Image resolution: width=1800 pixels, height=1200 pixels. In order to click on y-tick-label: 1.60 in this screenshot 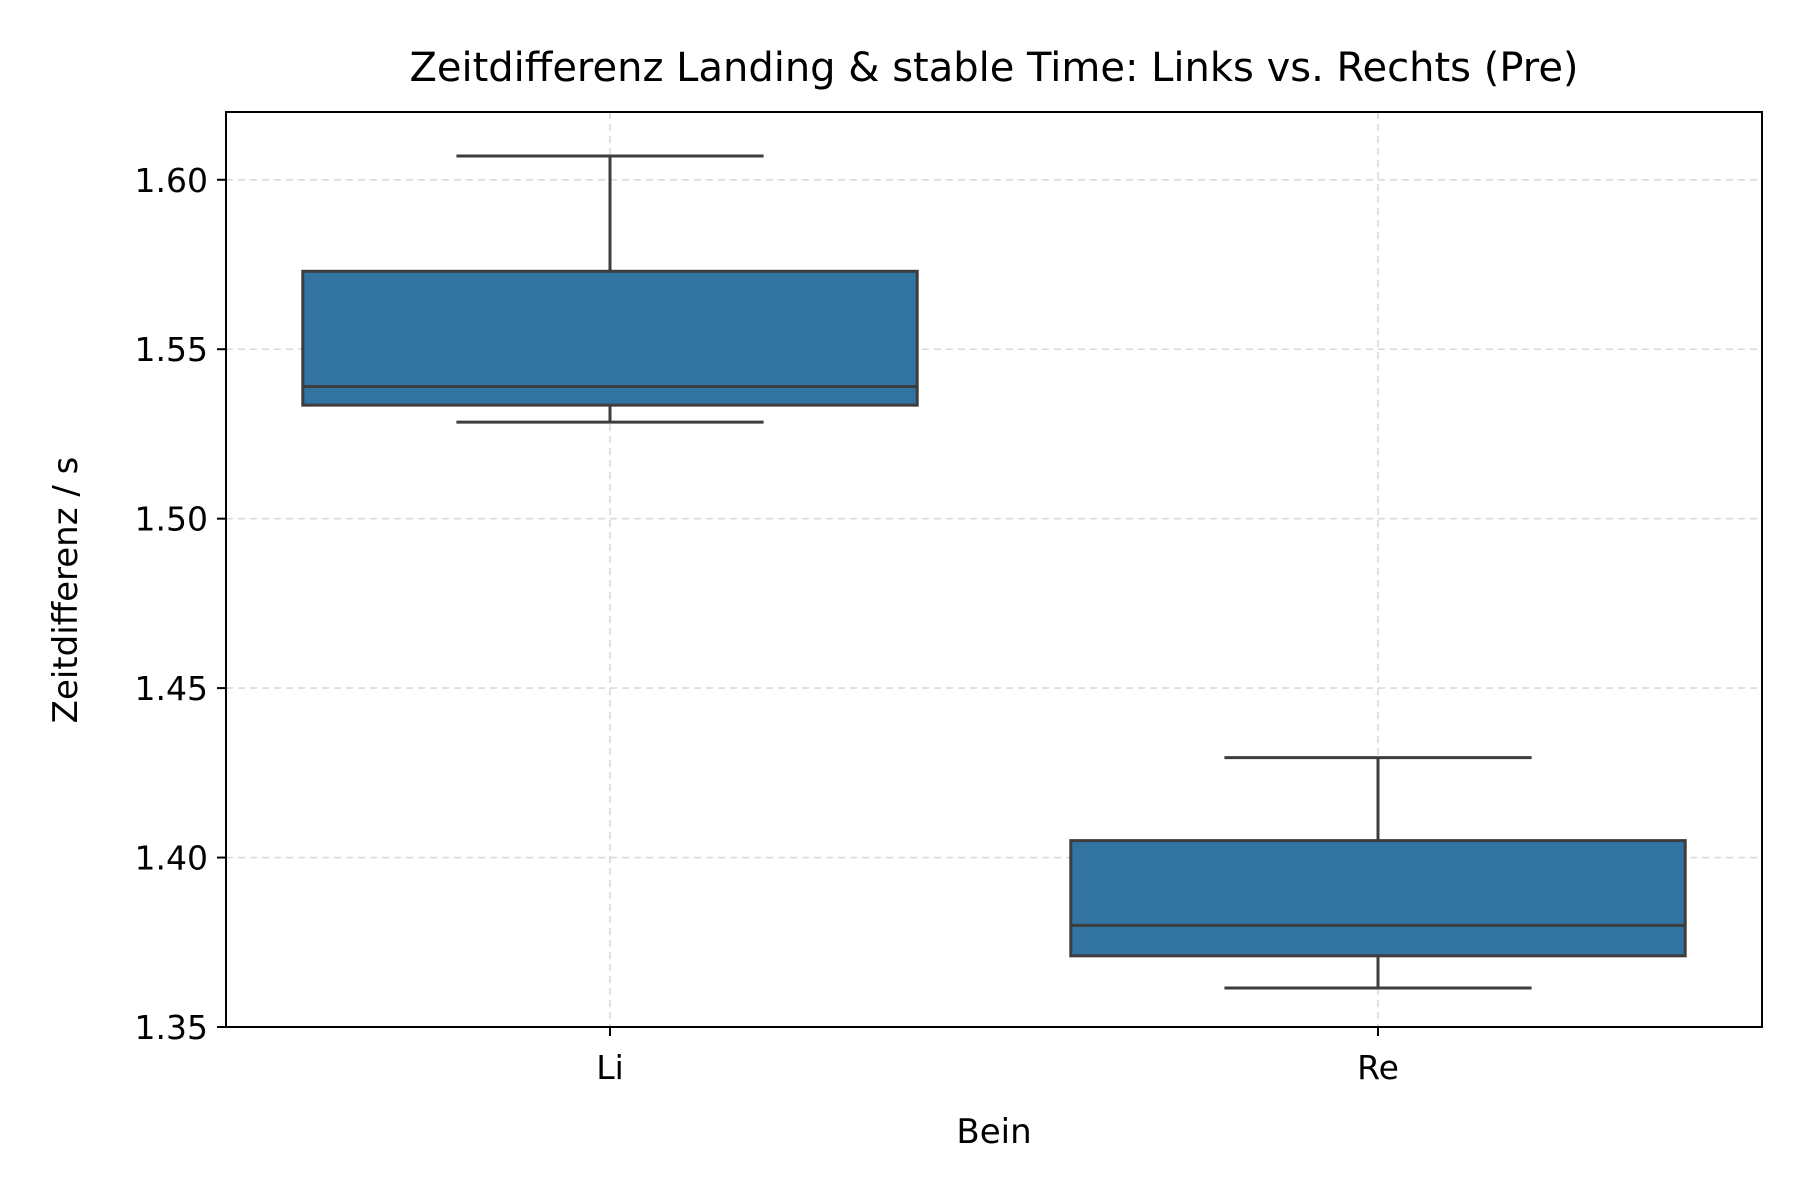, I will do `click(171, 180)`.